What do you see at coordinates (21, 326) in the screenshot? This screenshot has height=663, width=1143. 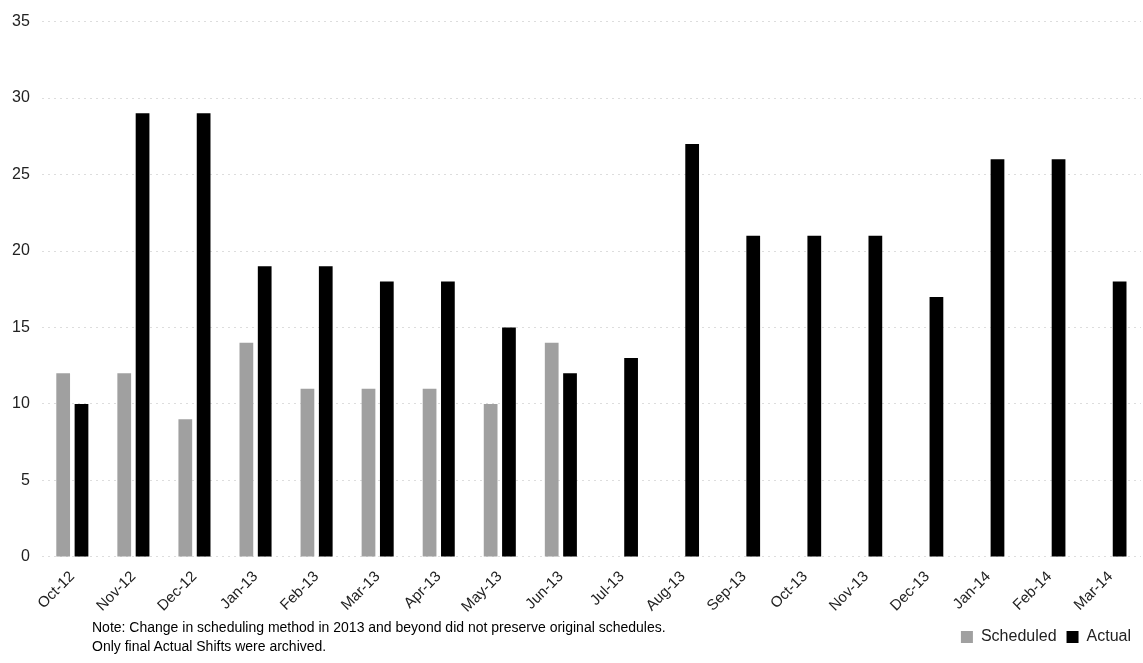 I see `y-tick-label: 15` at bounding box center [21, 326].